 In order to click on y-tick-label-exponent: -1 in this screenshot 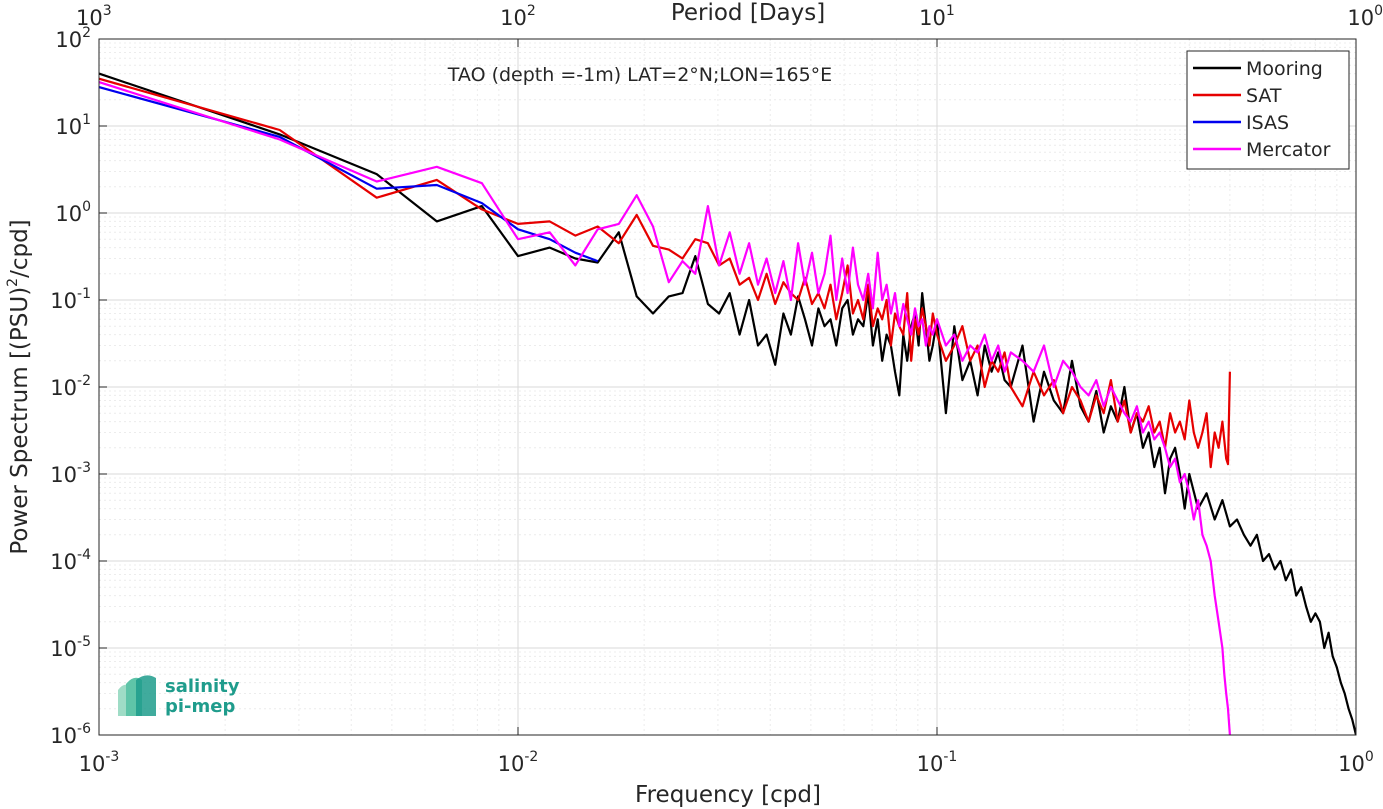, I will do `click(84, 294)`.